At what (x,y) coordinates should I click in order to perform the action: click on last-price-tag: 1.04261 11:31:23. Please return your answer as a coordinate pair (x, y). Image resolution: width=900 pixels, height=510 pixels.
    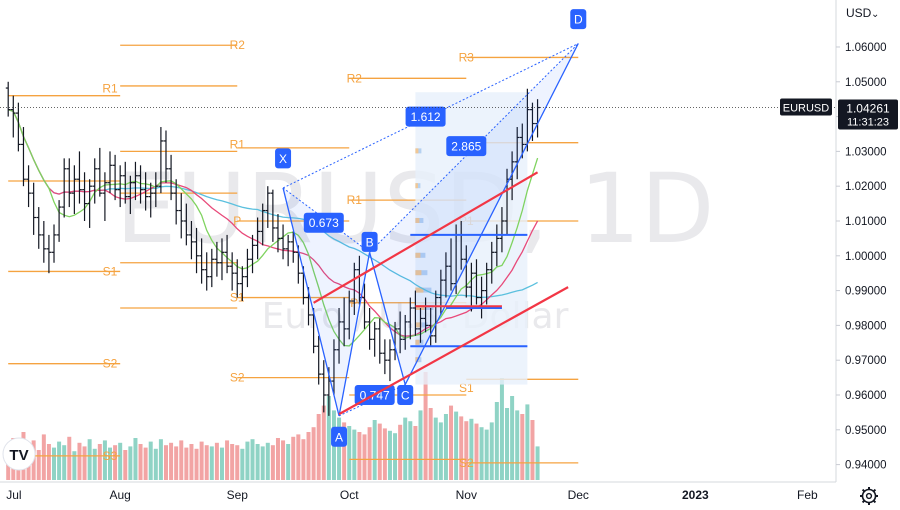
    Looking at the image, I should click on (868, 114).